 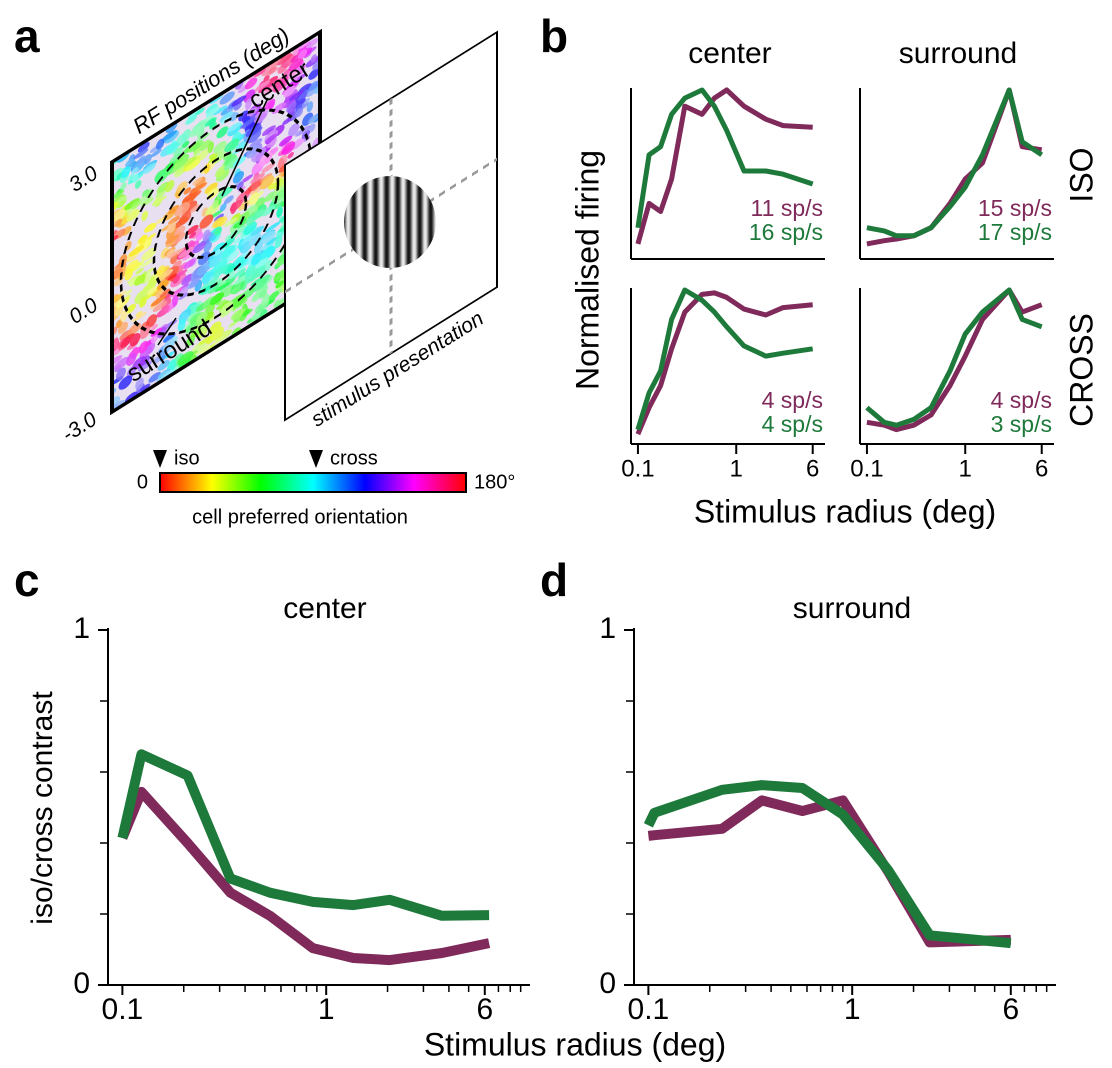 I want to click on cross-marker, so click(x=316, y=459).